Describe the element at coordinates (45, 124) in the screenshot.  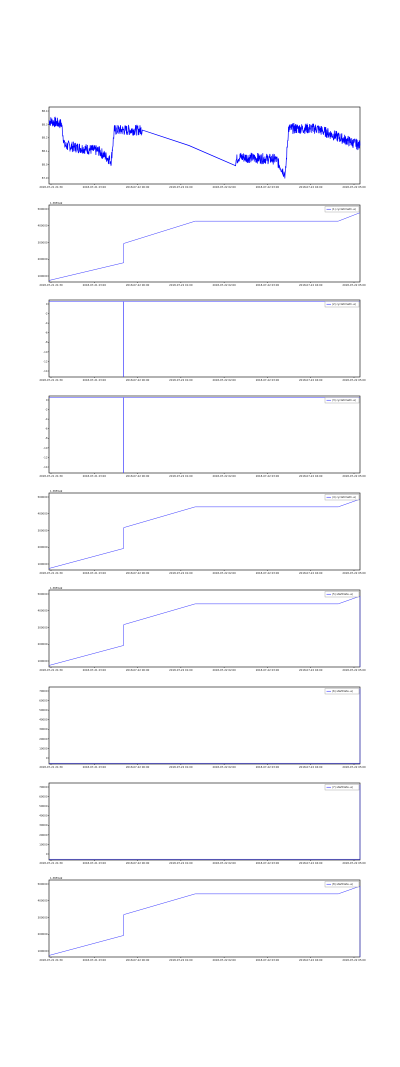
I see `y-tick-label: 88.3` at that location.